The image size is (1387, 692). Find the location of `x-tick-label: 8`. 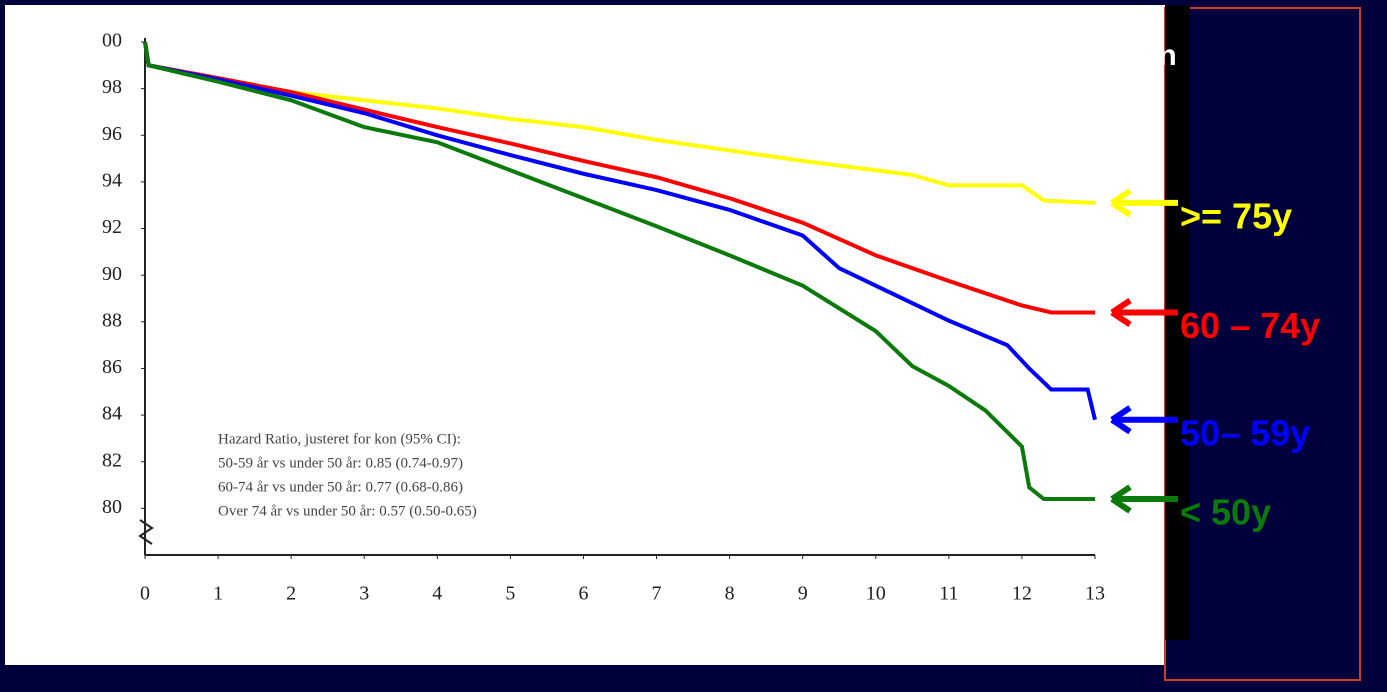

x-tick-label: 8 is located at coordinates (730, 594).